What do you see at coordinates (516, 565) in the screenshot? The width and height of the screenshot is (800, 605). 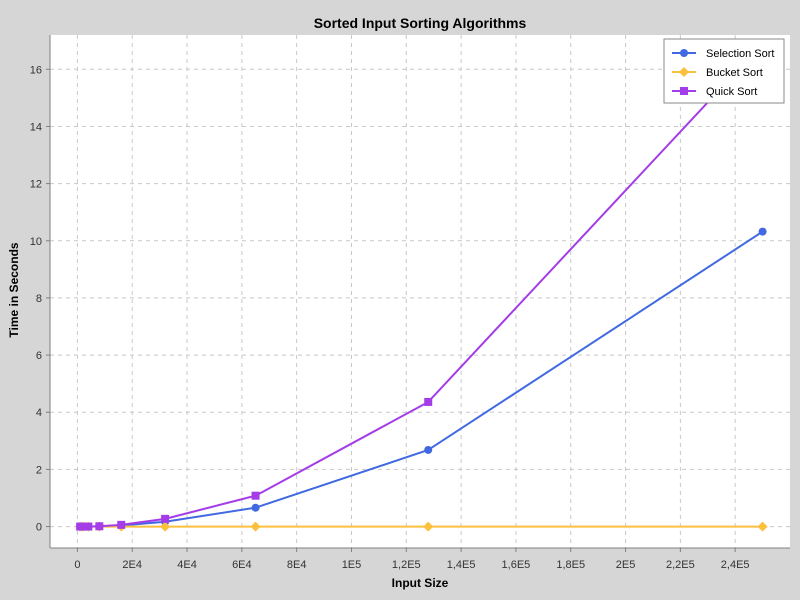 I see `x-tick-label: 1,6E5` at bounding box center [516, 565].